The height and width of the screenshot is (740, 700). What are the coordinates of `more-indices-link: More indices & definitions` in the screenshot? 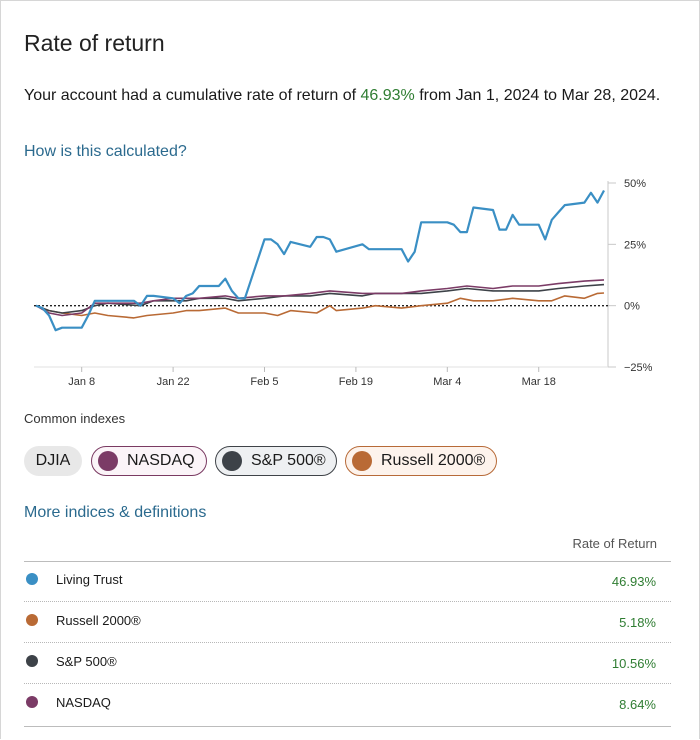 It's located at (115, 512).